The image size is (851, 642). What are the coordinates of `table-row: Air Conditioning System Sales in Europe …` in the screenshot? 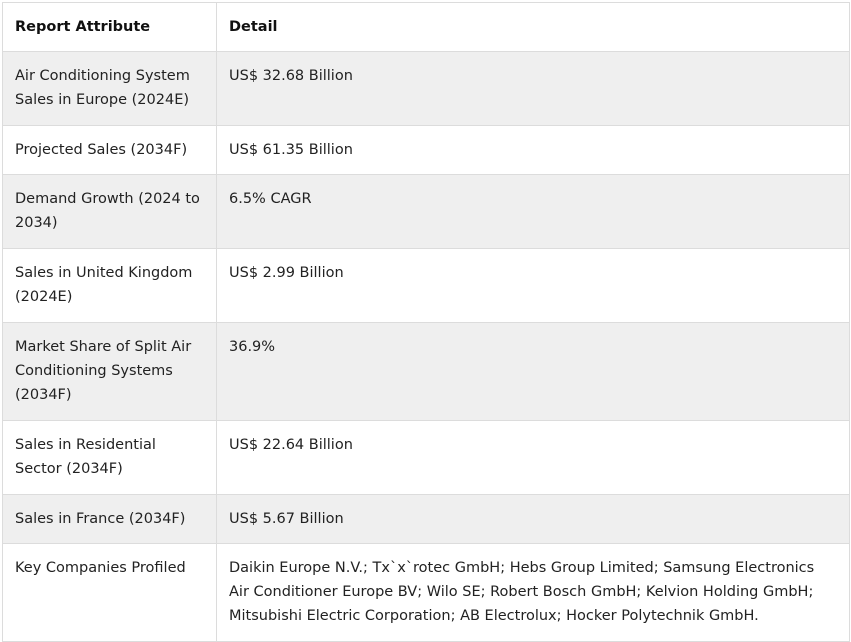 It's located at (426, 88).